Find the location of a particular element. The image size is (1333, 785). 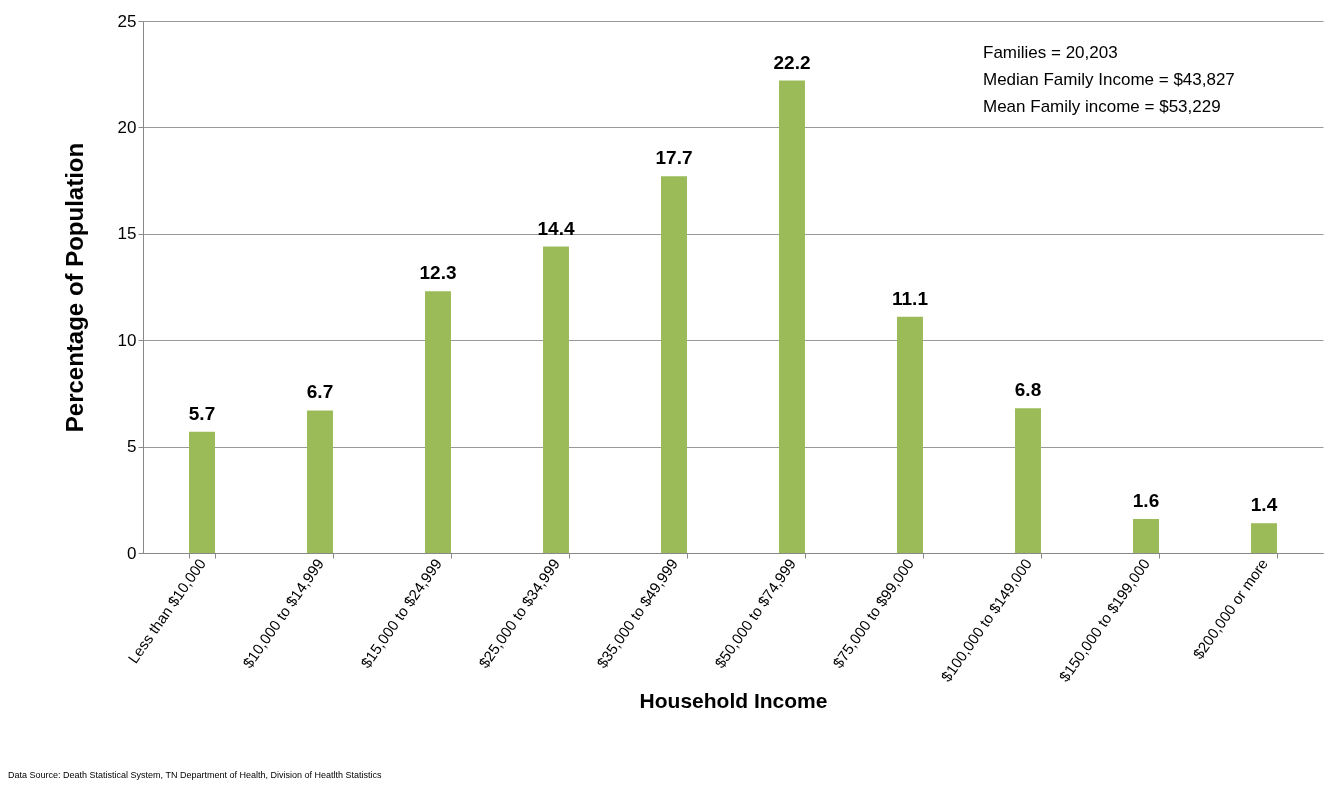

data-label: 6.7 is located at coordinates (320, 392).